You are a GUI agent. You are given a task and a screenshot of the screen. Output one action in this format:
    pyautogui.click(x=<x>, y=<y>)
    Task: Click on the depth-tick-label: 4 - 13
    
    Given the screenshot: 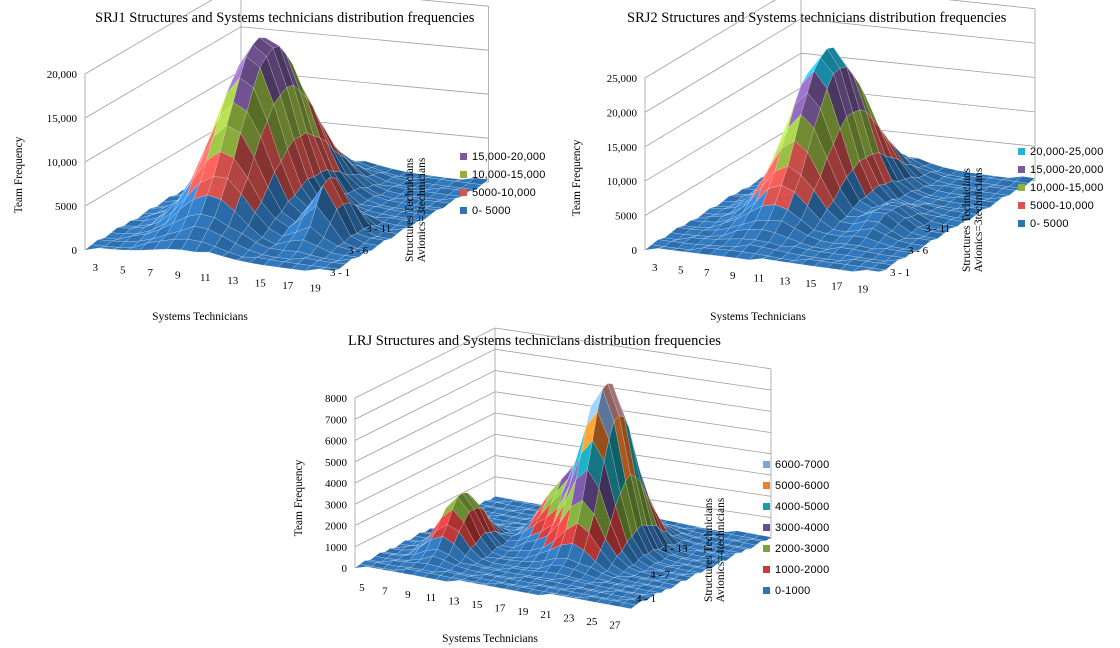 What is the action you would take?
    pyautogui.click(x=675, y=549)
    